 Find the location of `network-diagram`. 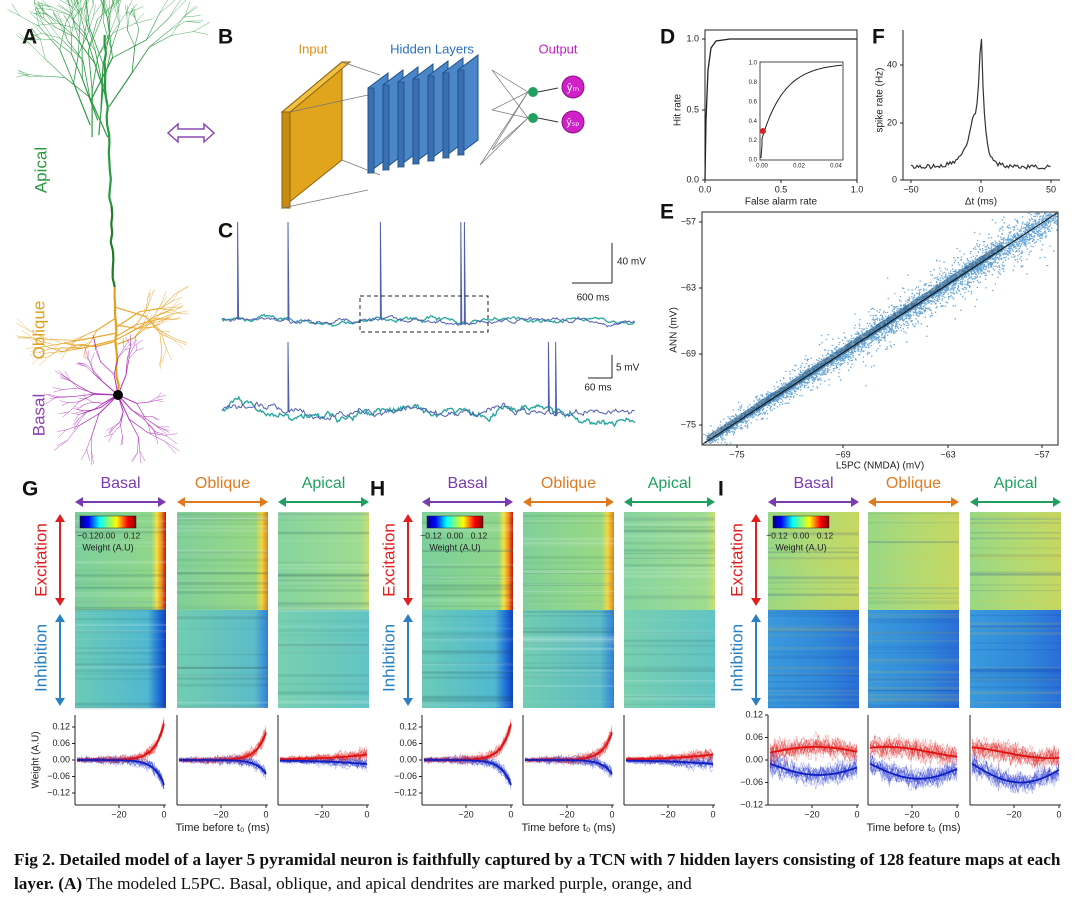

network-diagram is located at coordinates (316, 135).